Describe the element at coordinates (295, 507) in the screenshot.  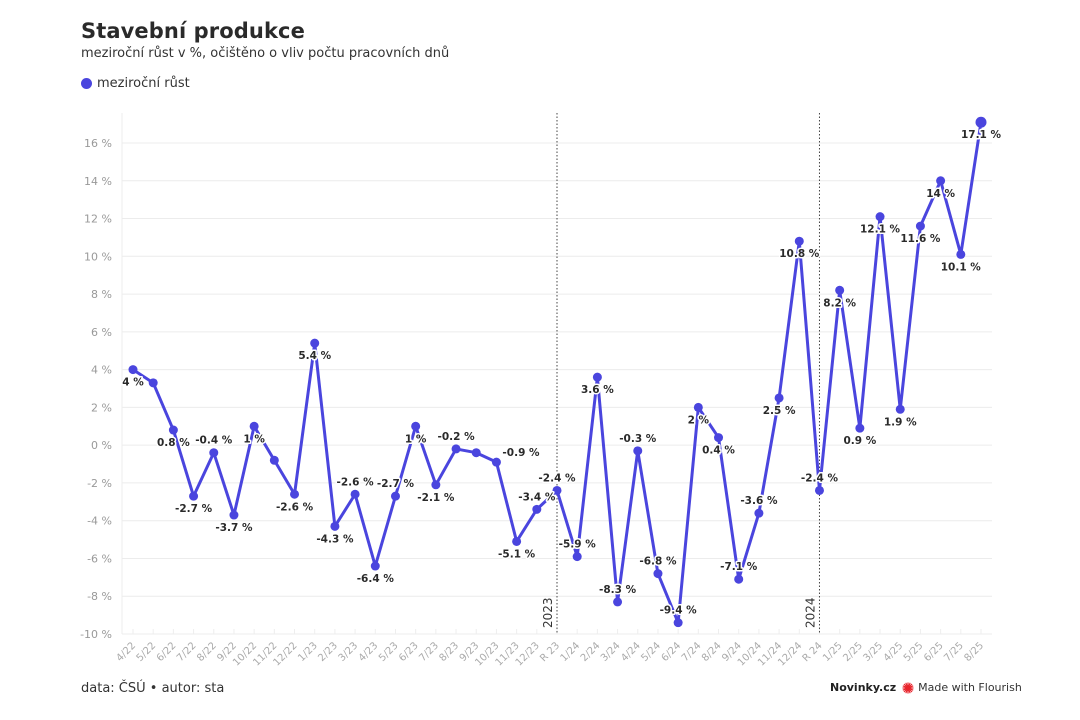
I see `data-label: -2.6 %` at that location.